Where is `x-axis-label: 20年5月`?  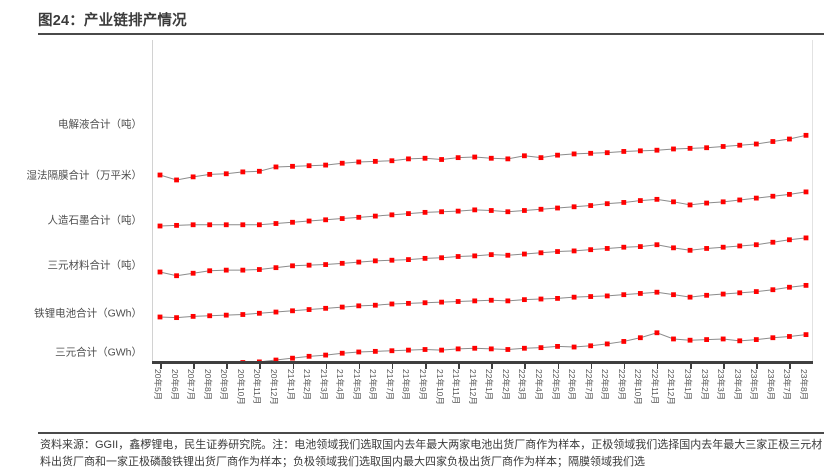
x-axis-label: 20年5月 is located at coordinates (158, 385).